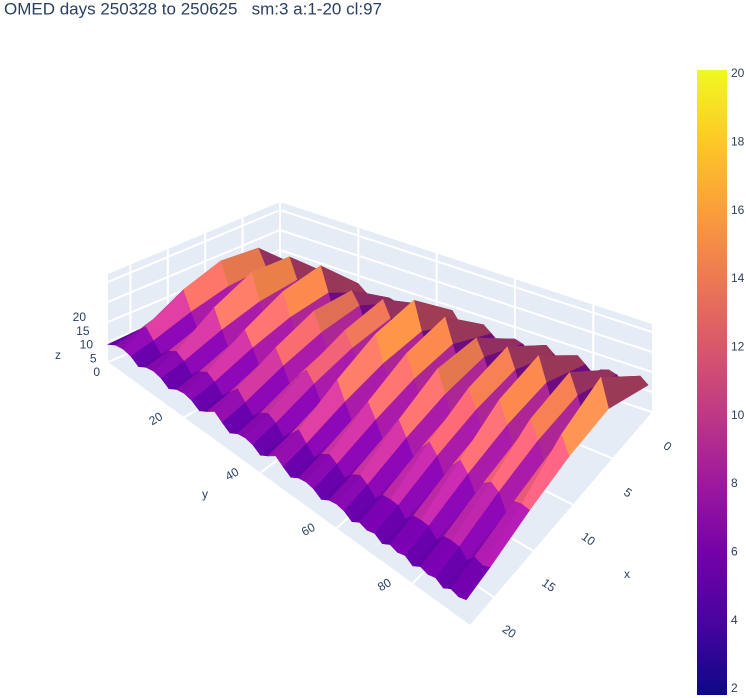  What do you see at coordinates (734, 552) in the screenshot?
I see `colorbar-tick-label: 6` at bounding box center [734, 552].